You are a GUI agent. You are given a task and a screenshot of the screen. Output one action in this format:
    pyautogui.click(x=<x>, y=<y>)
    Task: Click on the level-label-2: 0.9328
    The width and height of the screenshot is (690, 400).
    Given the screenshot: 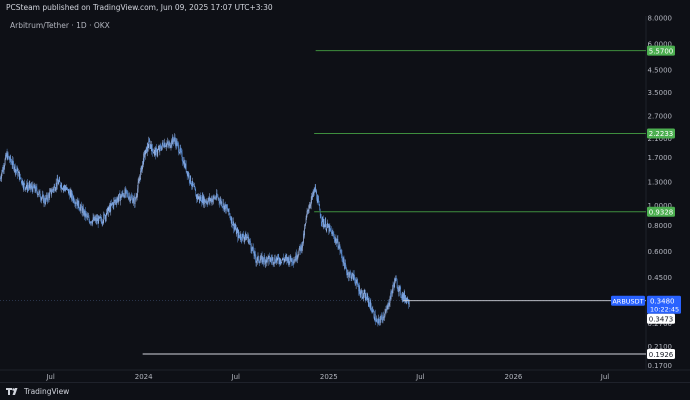 What is the action you would take?
    pyautogui.click(x=661, y=211)
    